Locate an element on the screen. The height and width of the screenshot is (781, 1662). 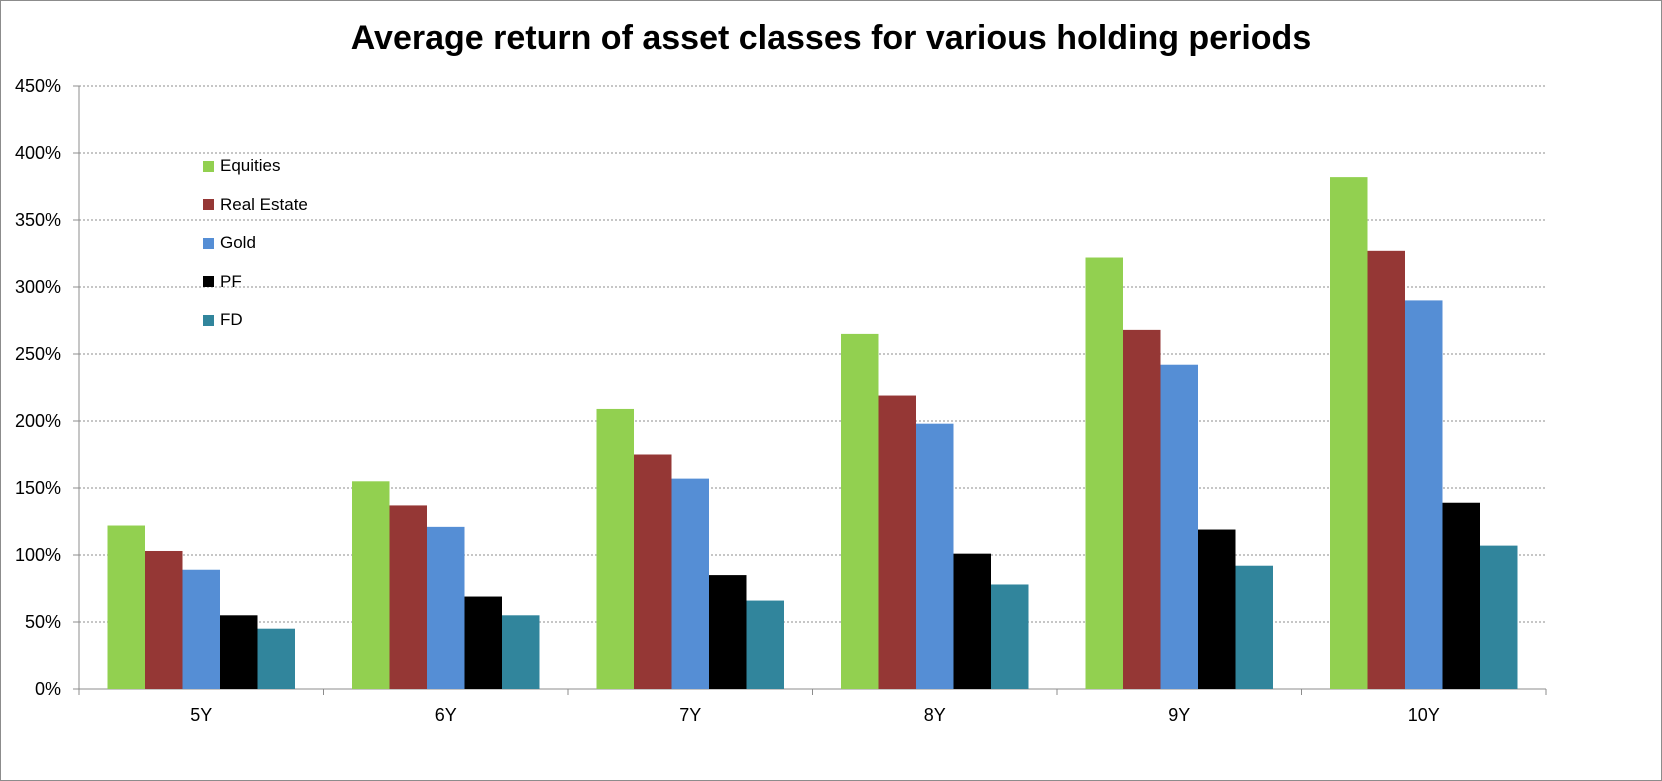
bar-gold-10y is located at coordinates (1424, 494).